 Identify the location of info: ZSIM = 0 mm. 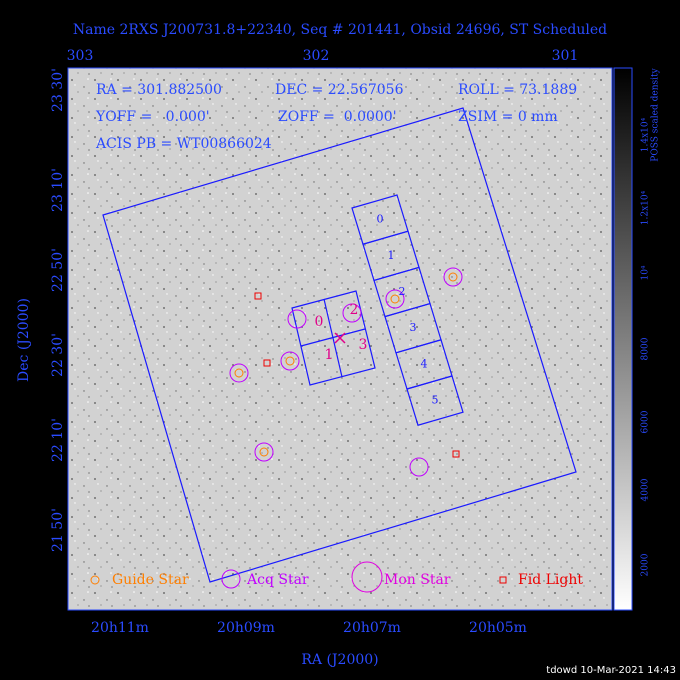
(508, 117).